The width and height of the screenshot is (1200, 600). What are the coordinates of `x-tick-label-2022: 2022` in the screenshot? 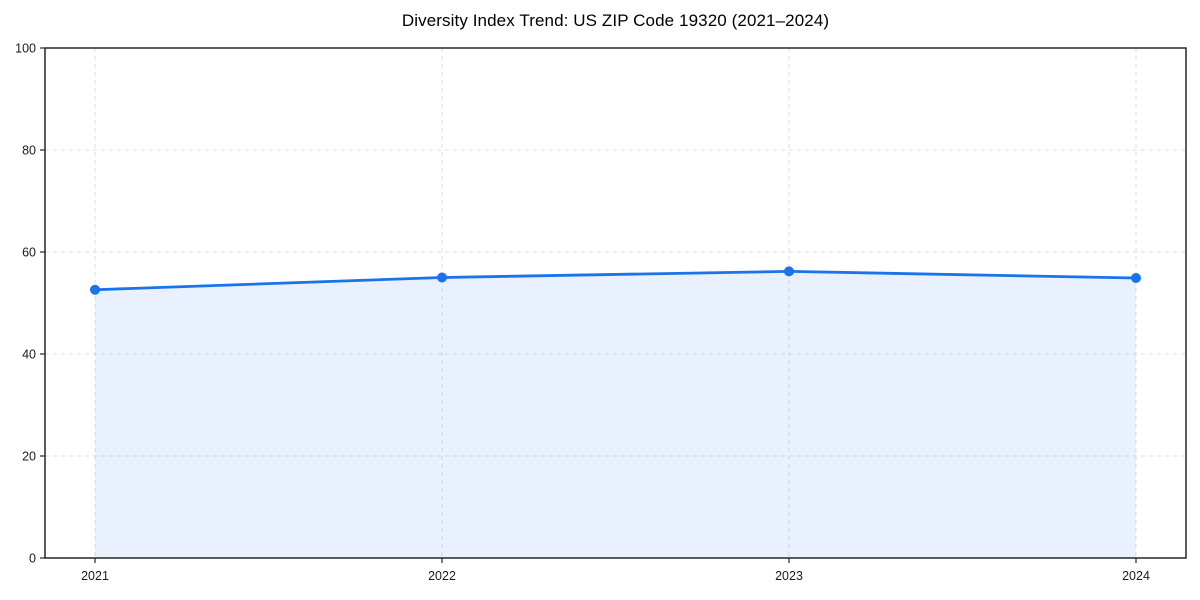 It's located at (442, 576).